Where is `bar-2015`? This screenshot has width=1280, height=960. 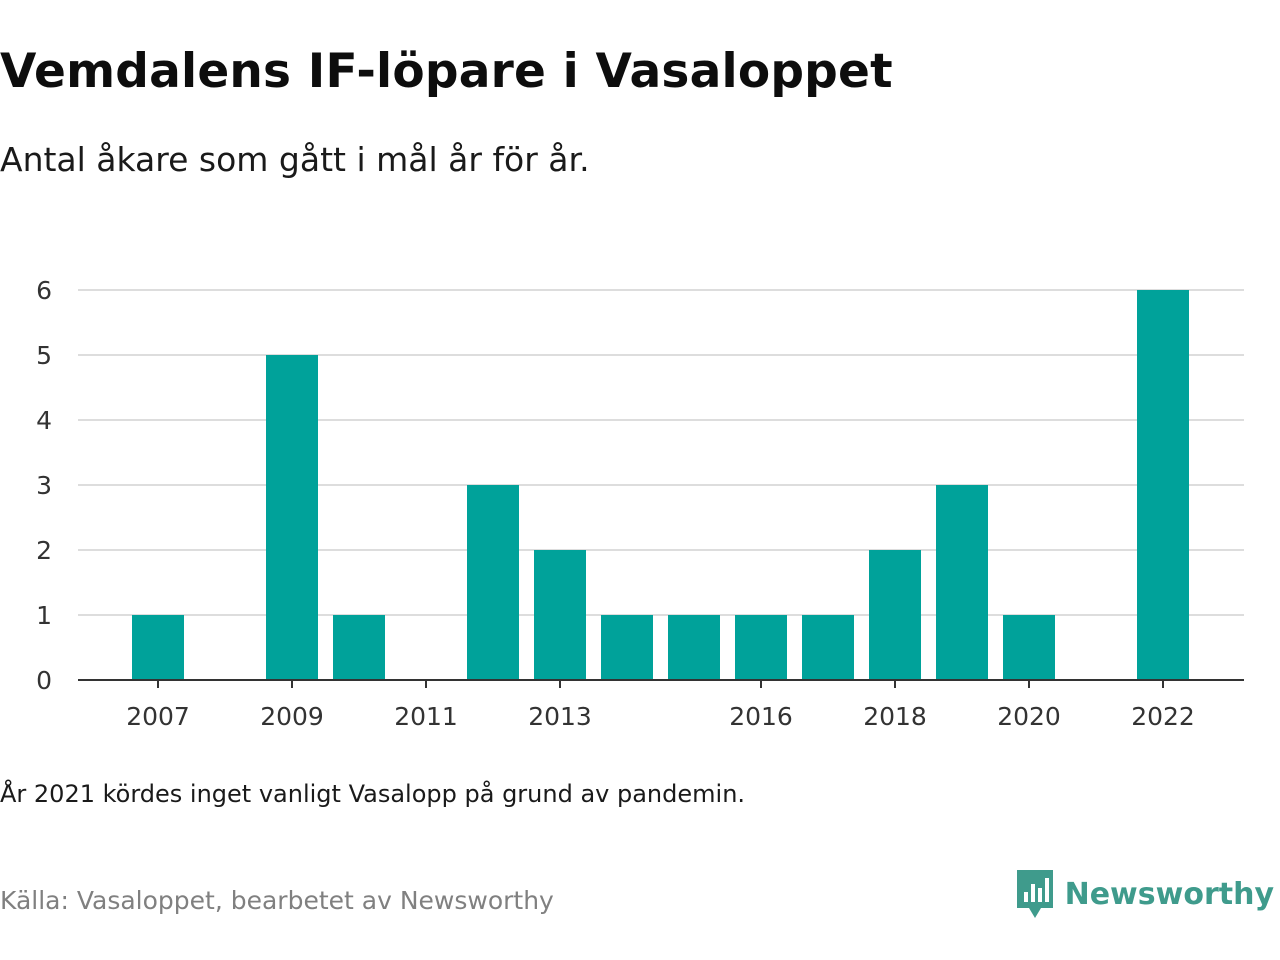 bar-2015 is located at coordinates (694, 647).